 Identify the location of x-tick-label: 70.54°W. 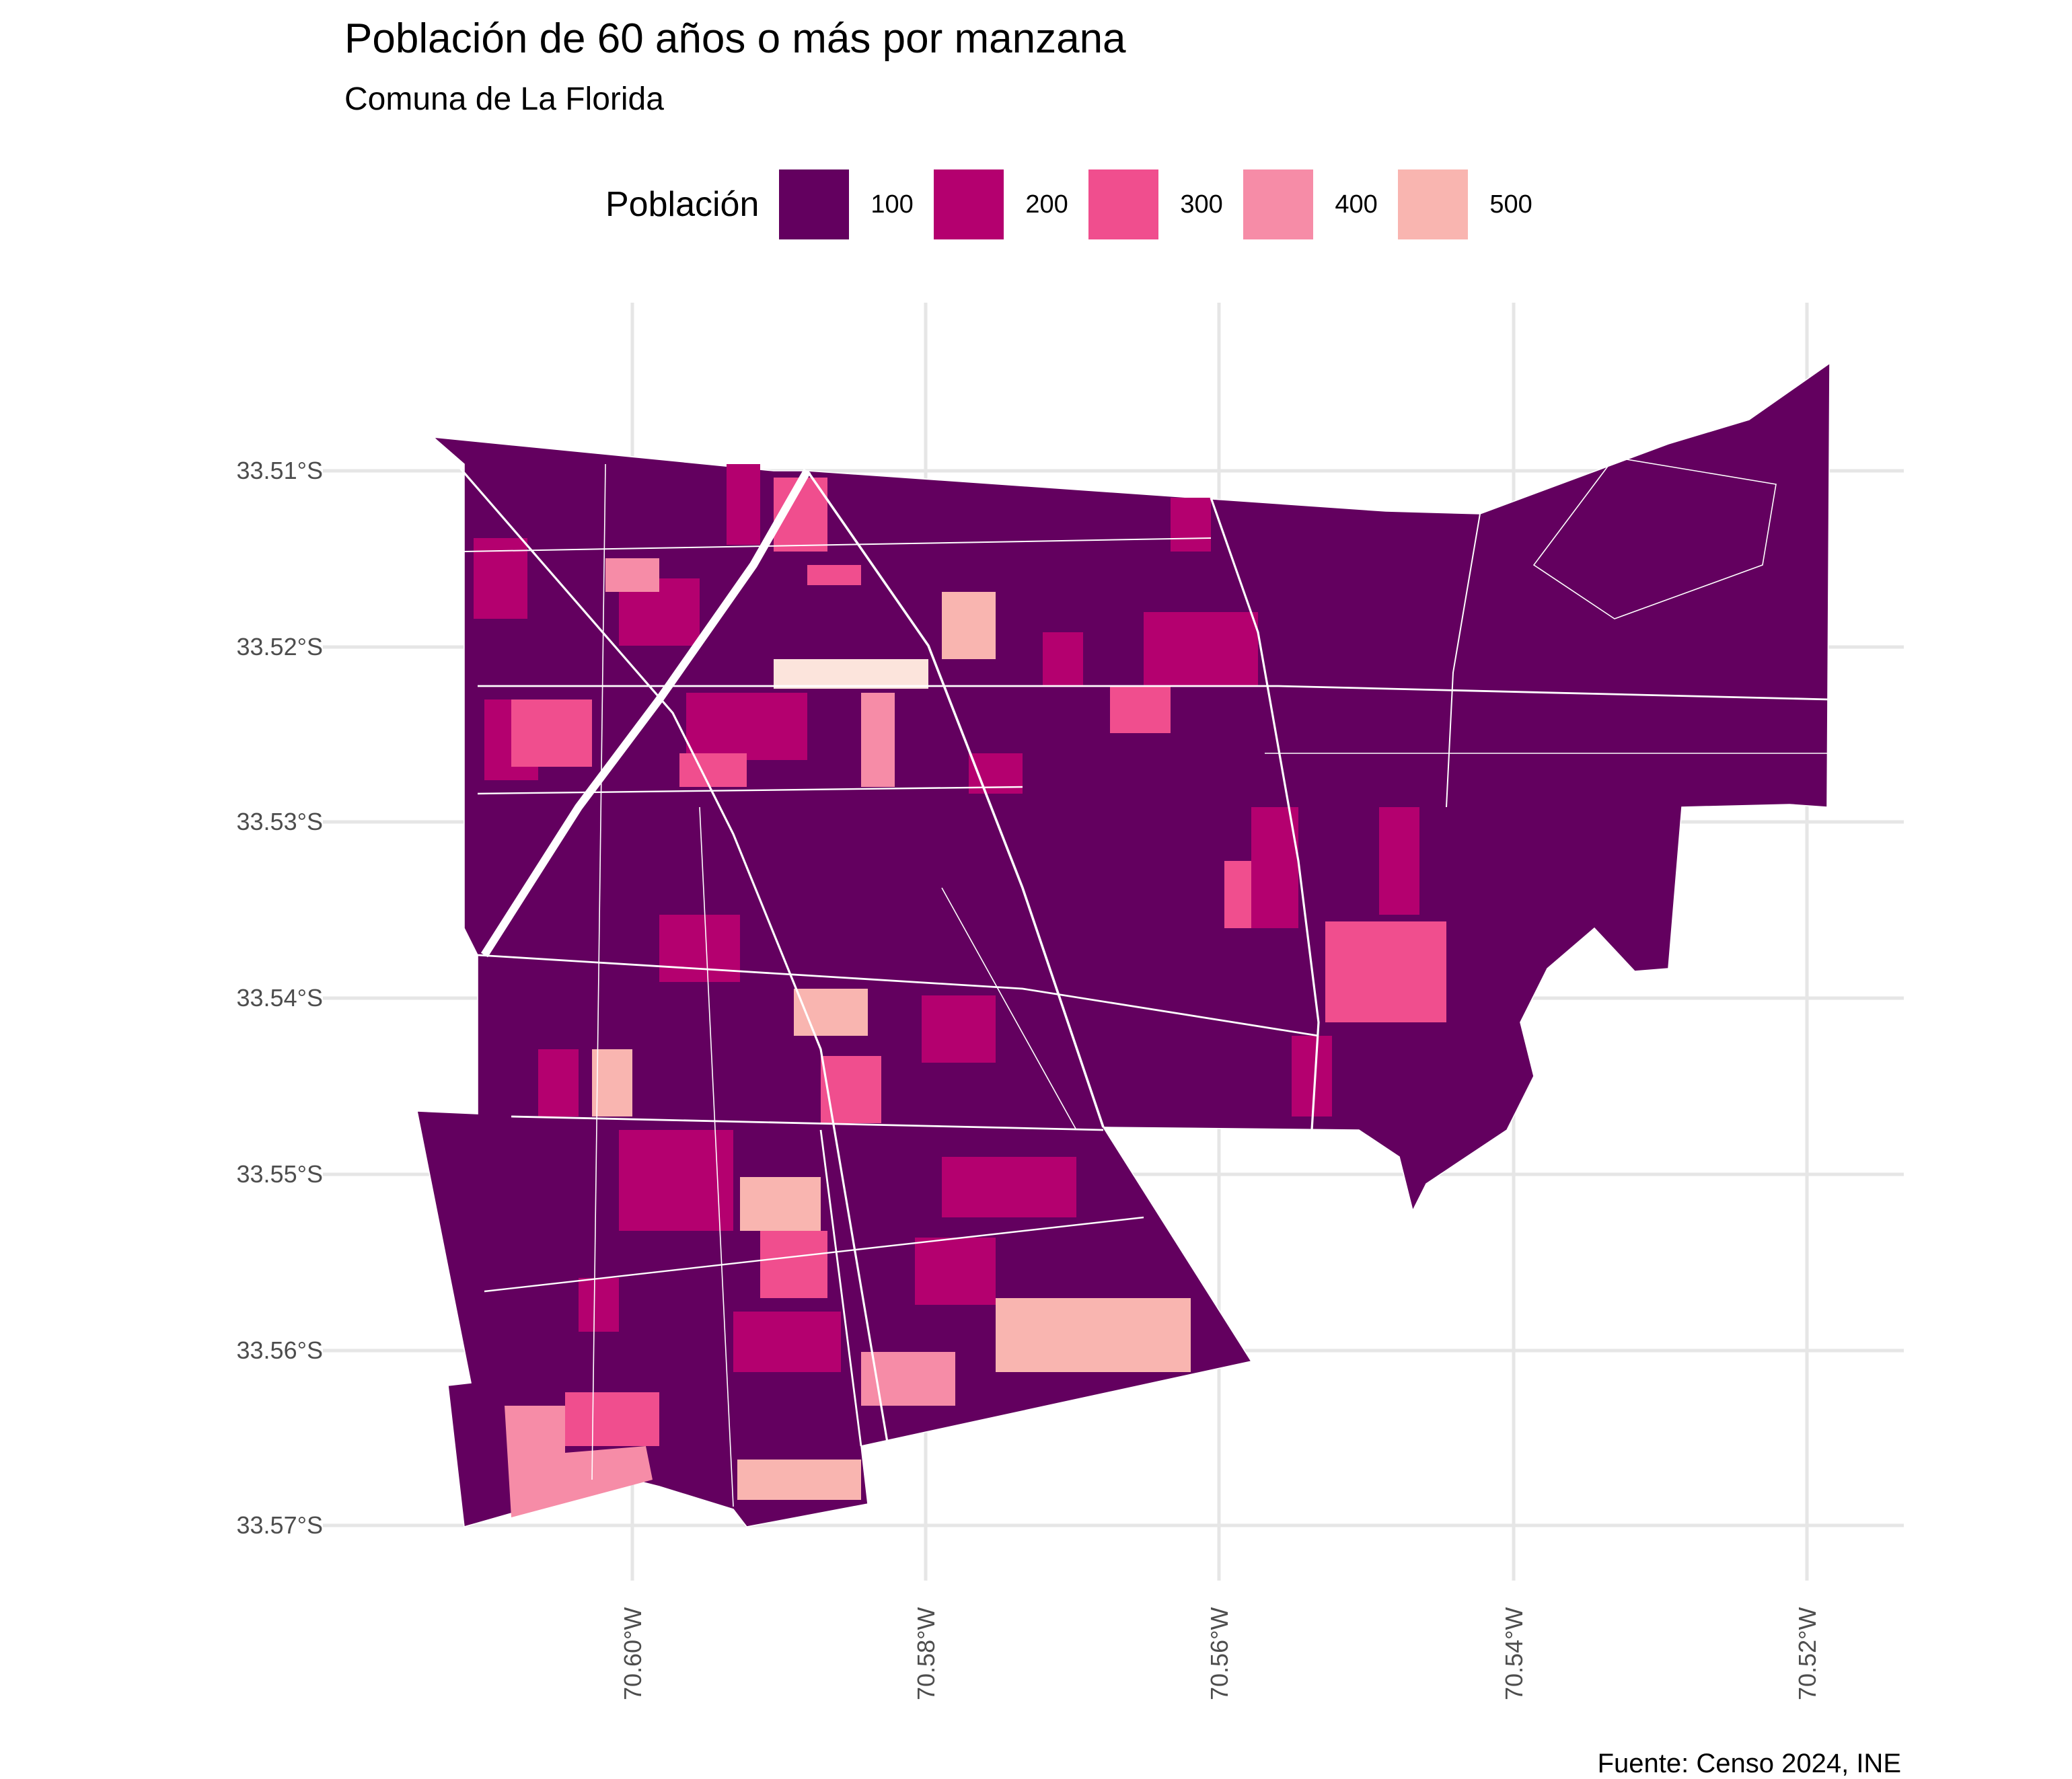
(1514, 1653).